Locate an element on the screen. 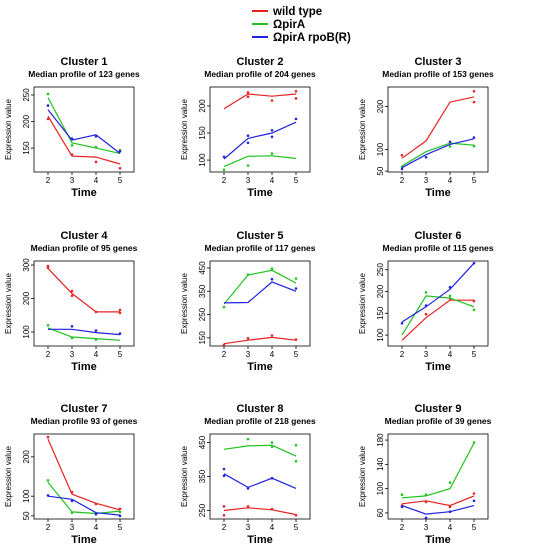  y-tick-label: 60 is located at coordinates (380, 512).